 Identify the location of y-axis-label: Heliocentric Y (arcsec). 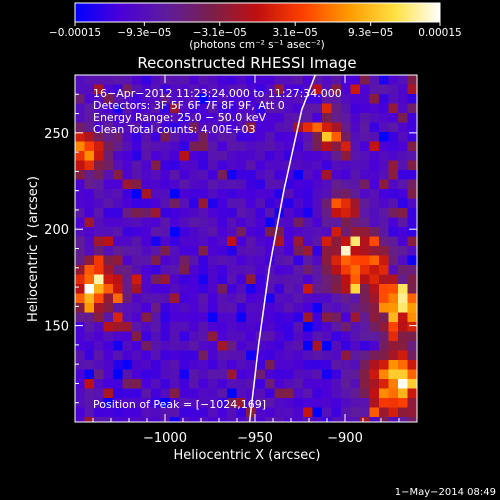
(33, 249).